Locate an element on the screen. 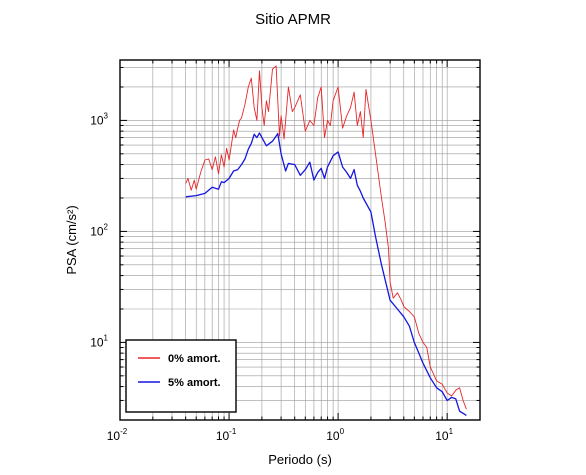 Image resolution: width=586 pixels, height=475 pixels. x-tick-labels: 10⁻² 10⁻¹ 10⁰ 10¹ is located at coordinates (280, 435).